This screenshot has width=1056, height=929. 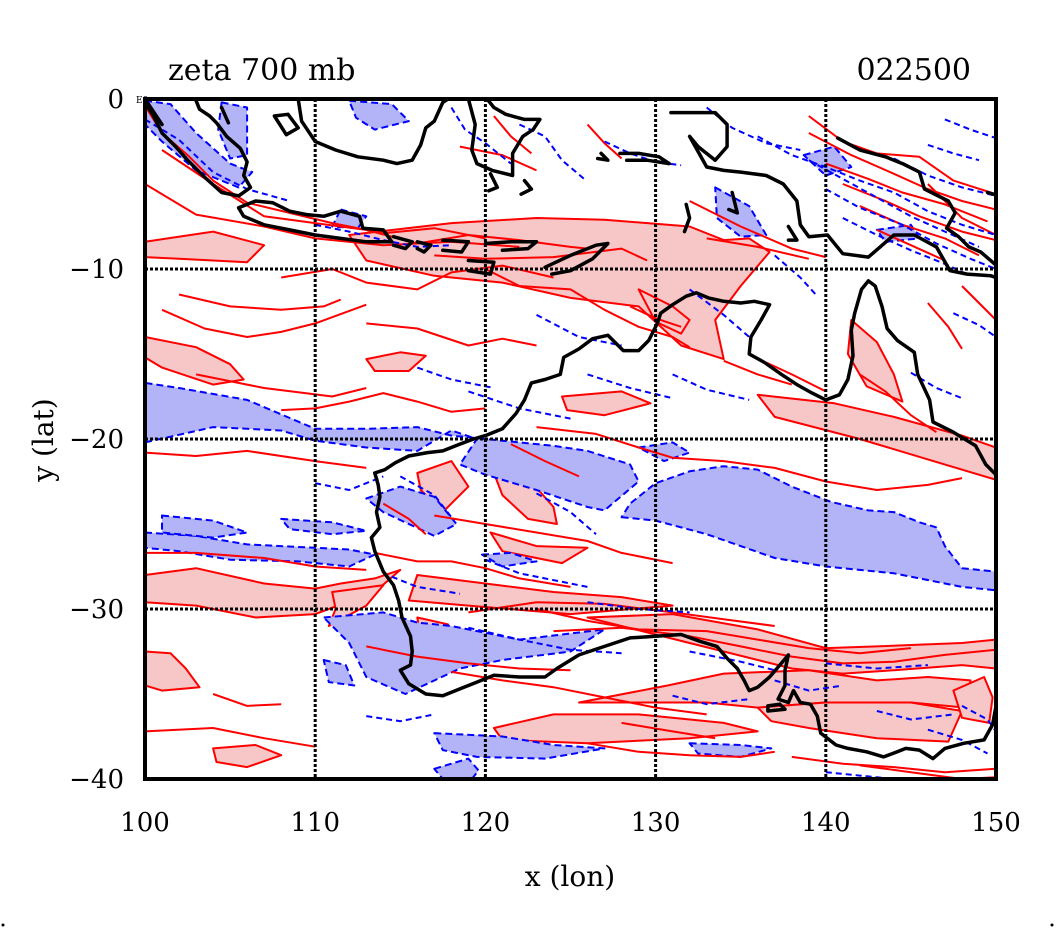 I want to click on x-tick-label: 100, so click(x=145, y=823).